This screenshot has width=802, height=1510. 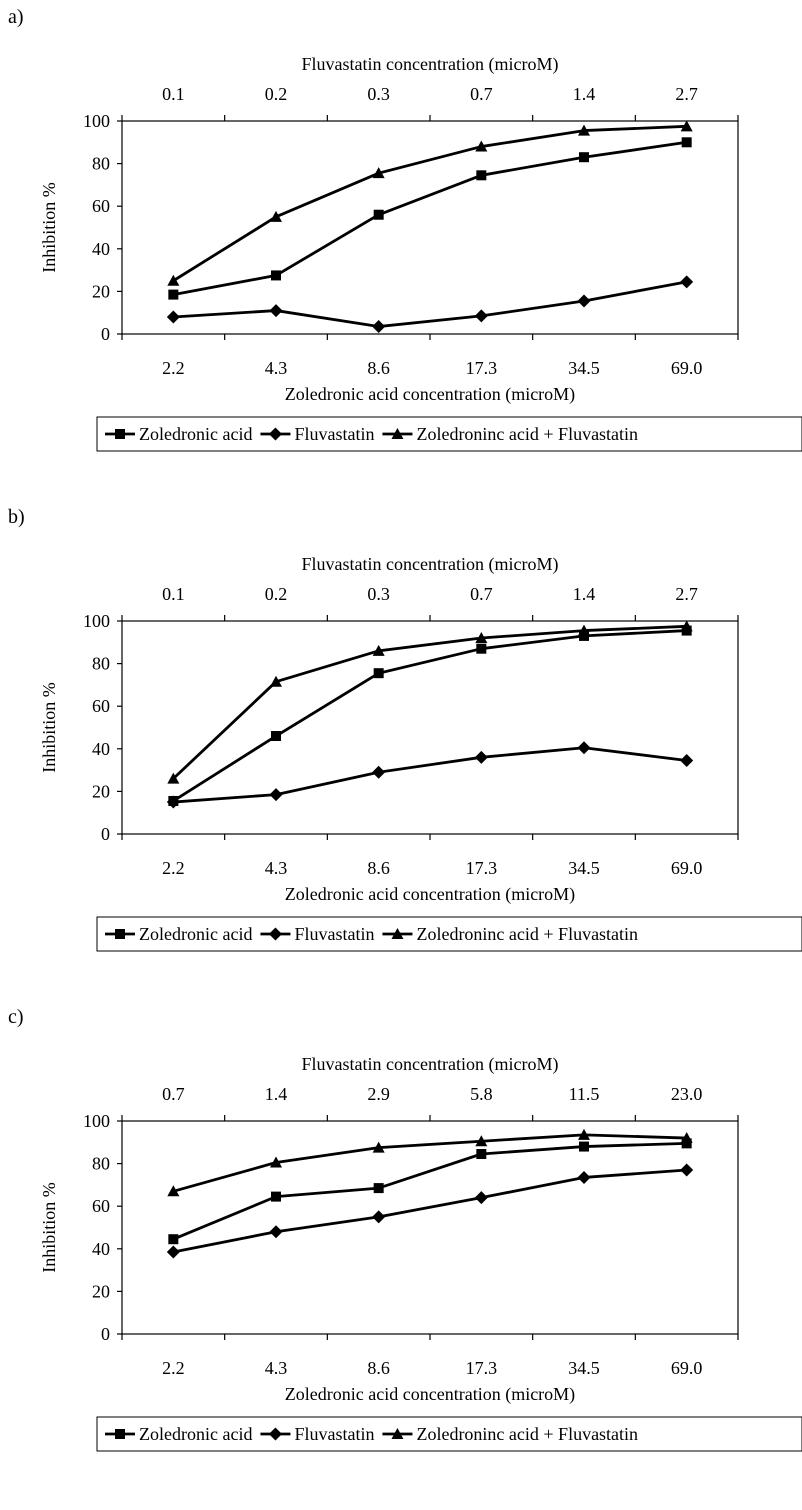 What do you see at coordinates (687, 1368) in the screenshot?
I see `x-tick-label: 69.0` at bounding box center [687, 1368].